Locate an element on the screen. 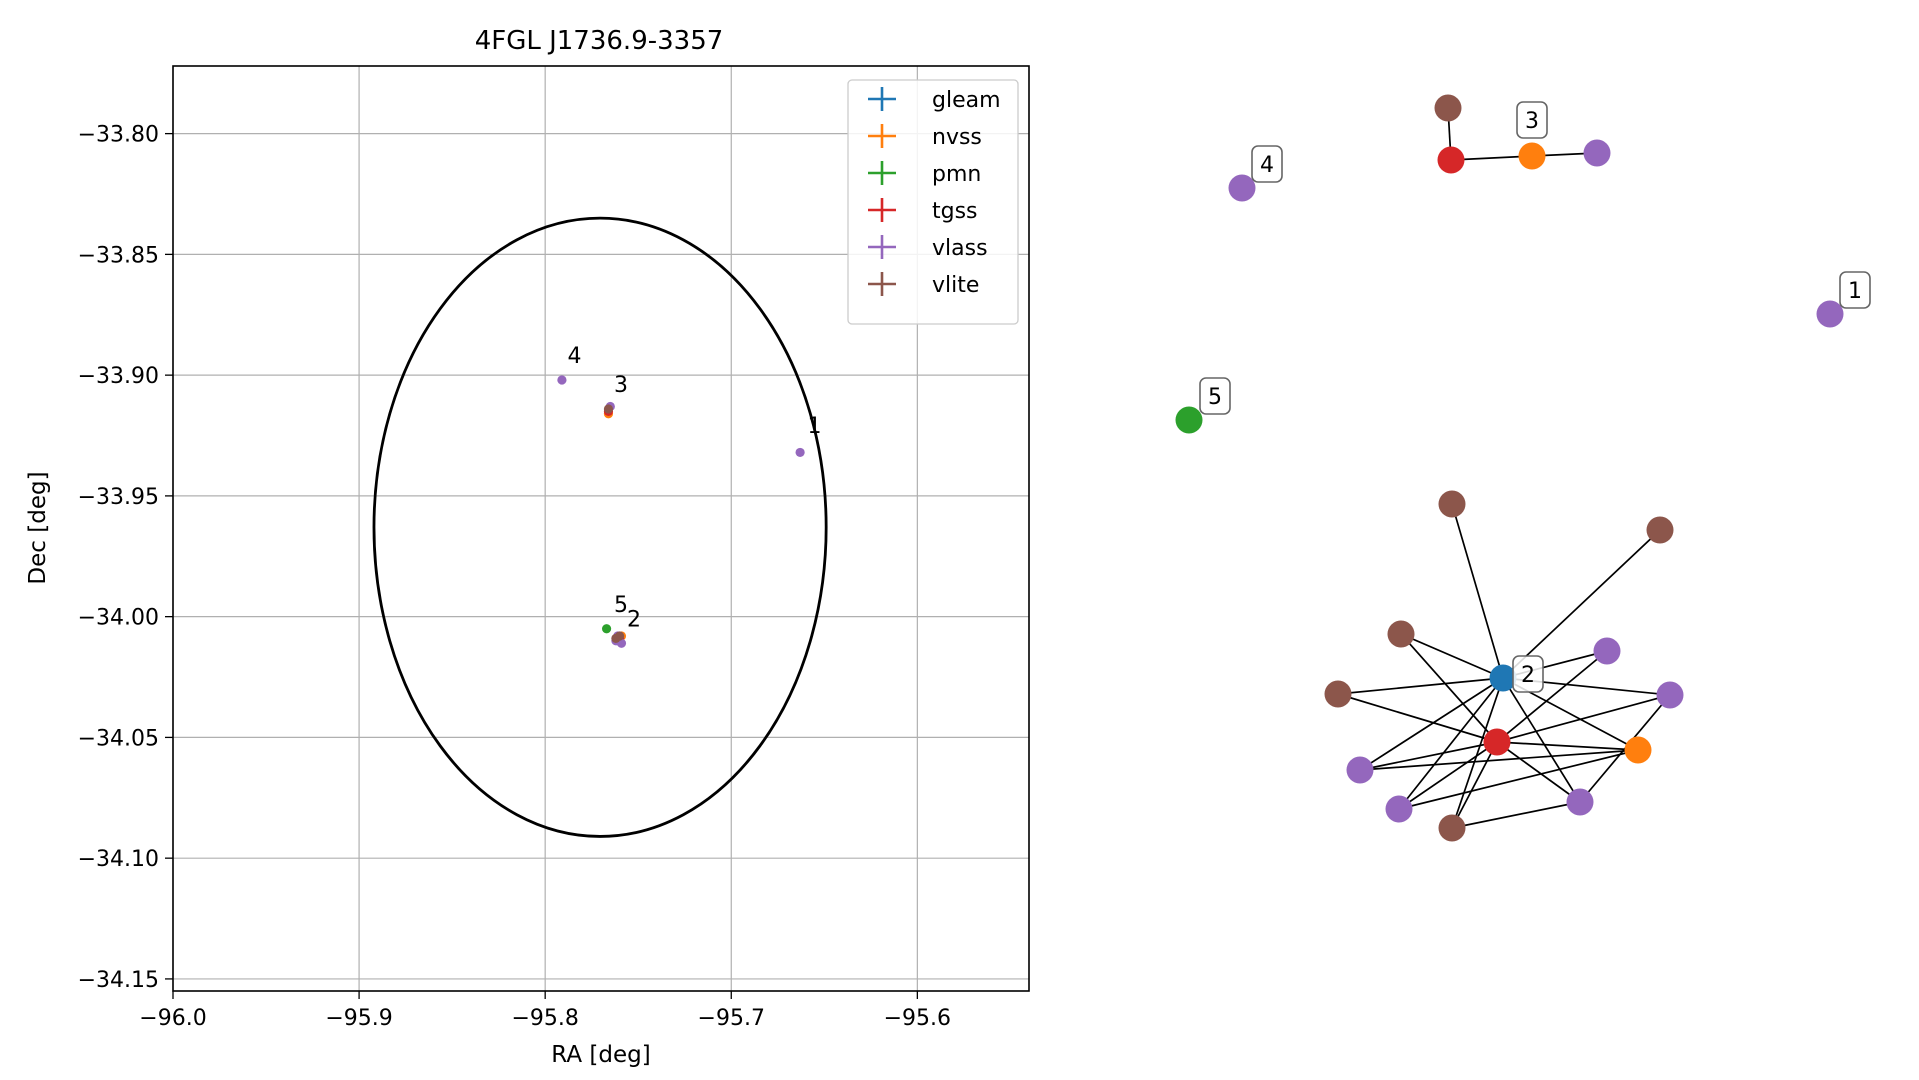 The height and width of the screenshot is (1080, 1919). graph-node-label-text: 4 is located at coordinates (1267, 165).